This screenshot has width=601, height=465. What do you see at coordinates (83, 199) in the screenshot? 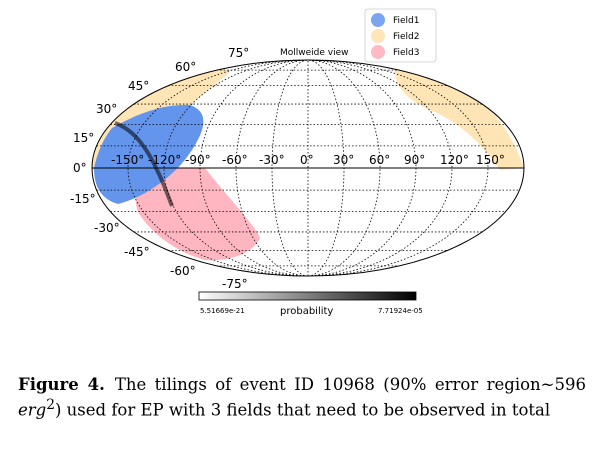
I see `lat-label-minus-15: -15°` at bounding box center [83, 199].